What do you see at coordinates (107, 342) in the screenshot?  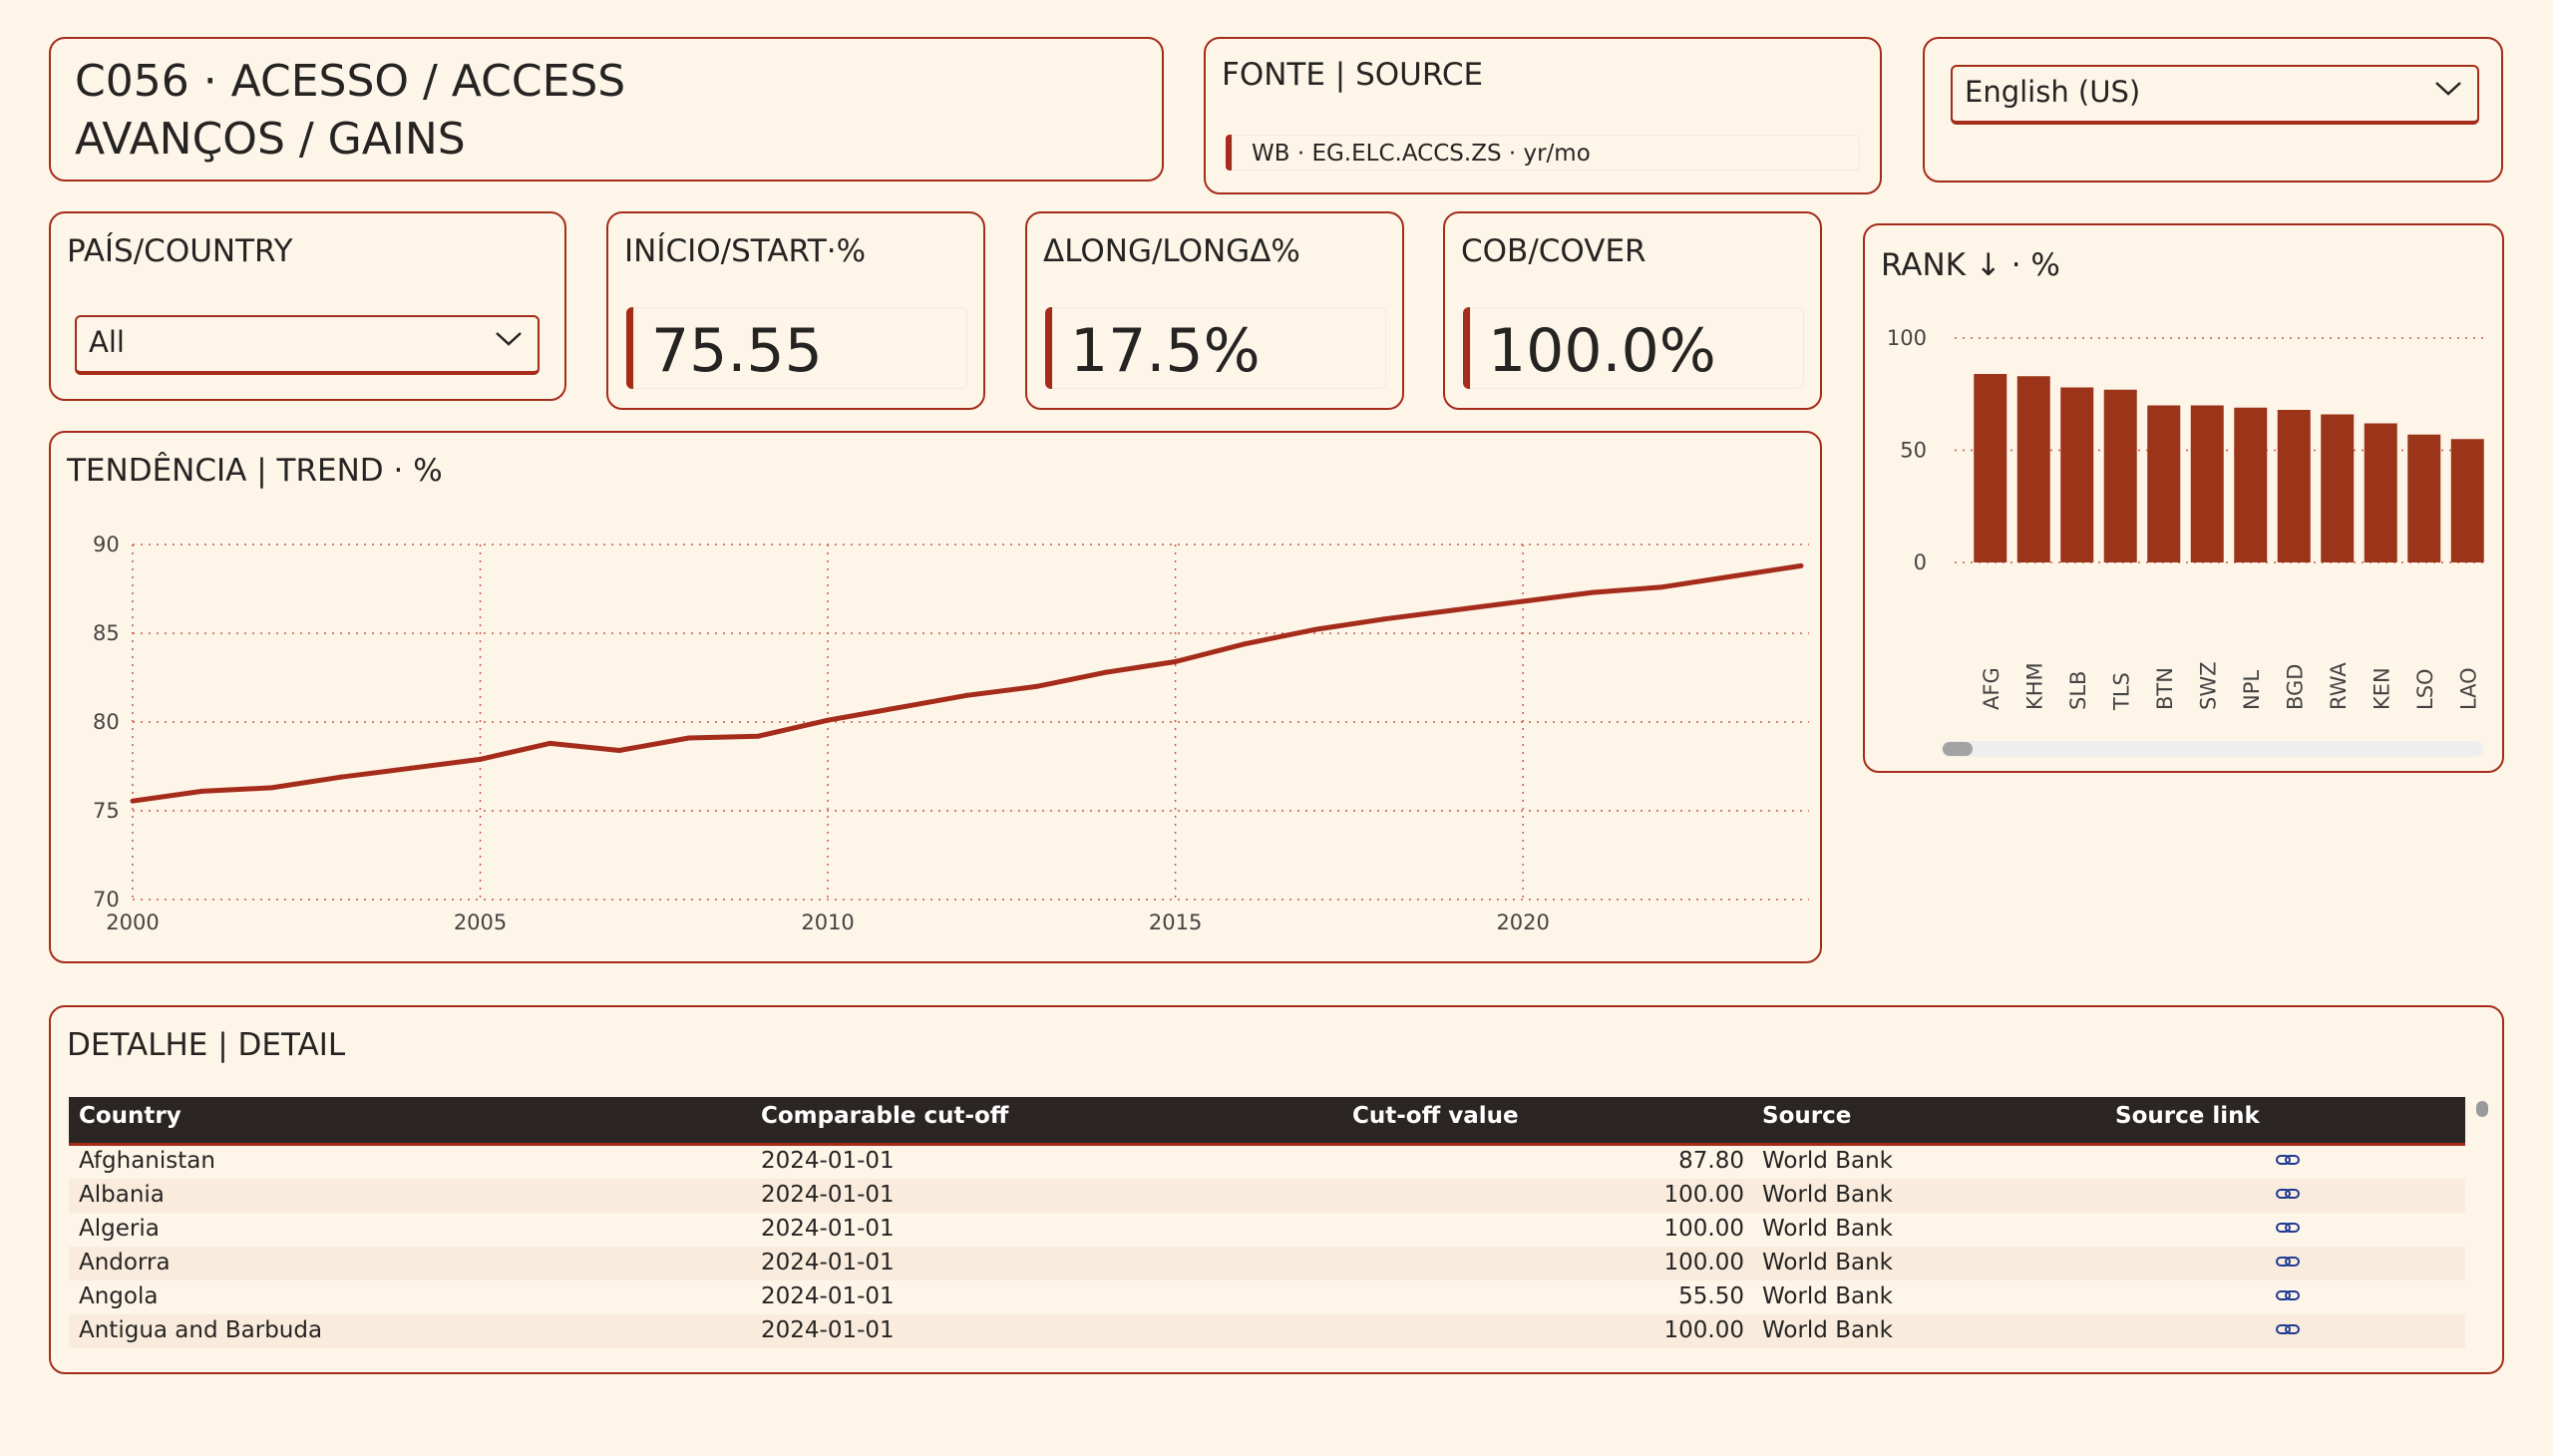 I see `country-value: All` at bounding box center [107, 342].